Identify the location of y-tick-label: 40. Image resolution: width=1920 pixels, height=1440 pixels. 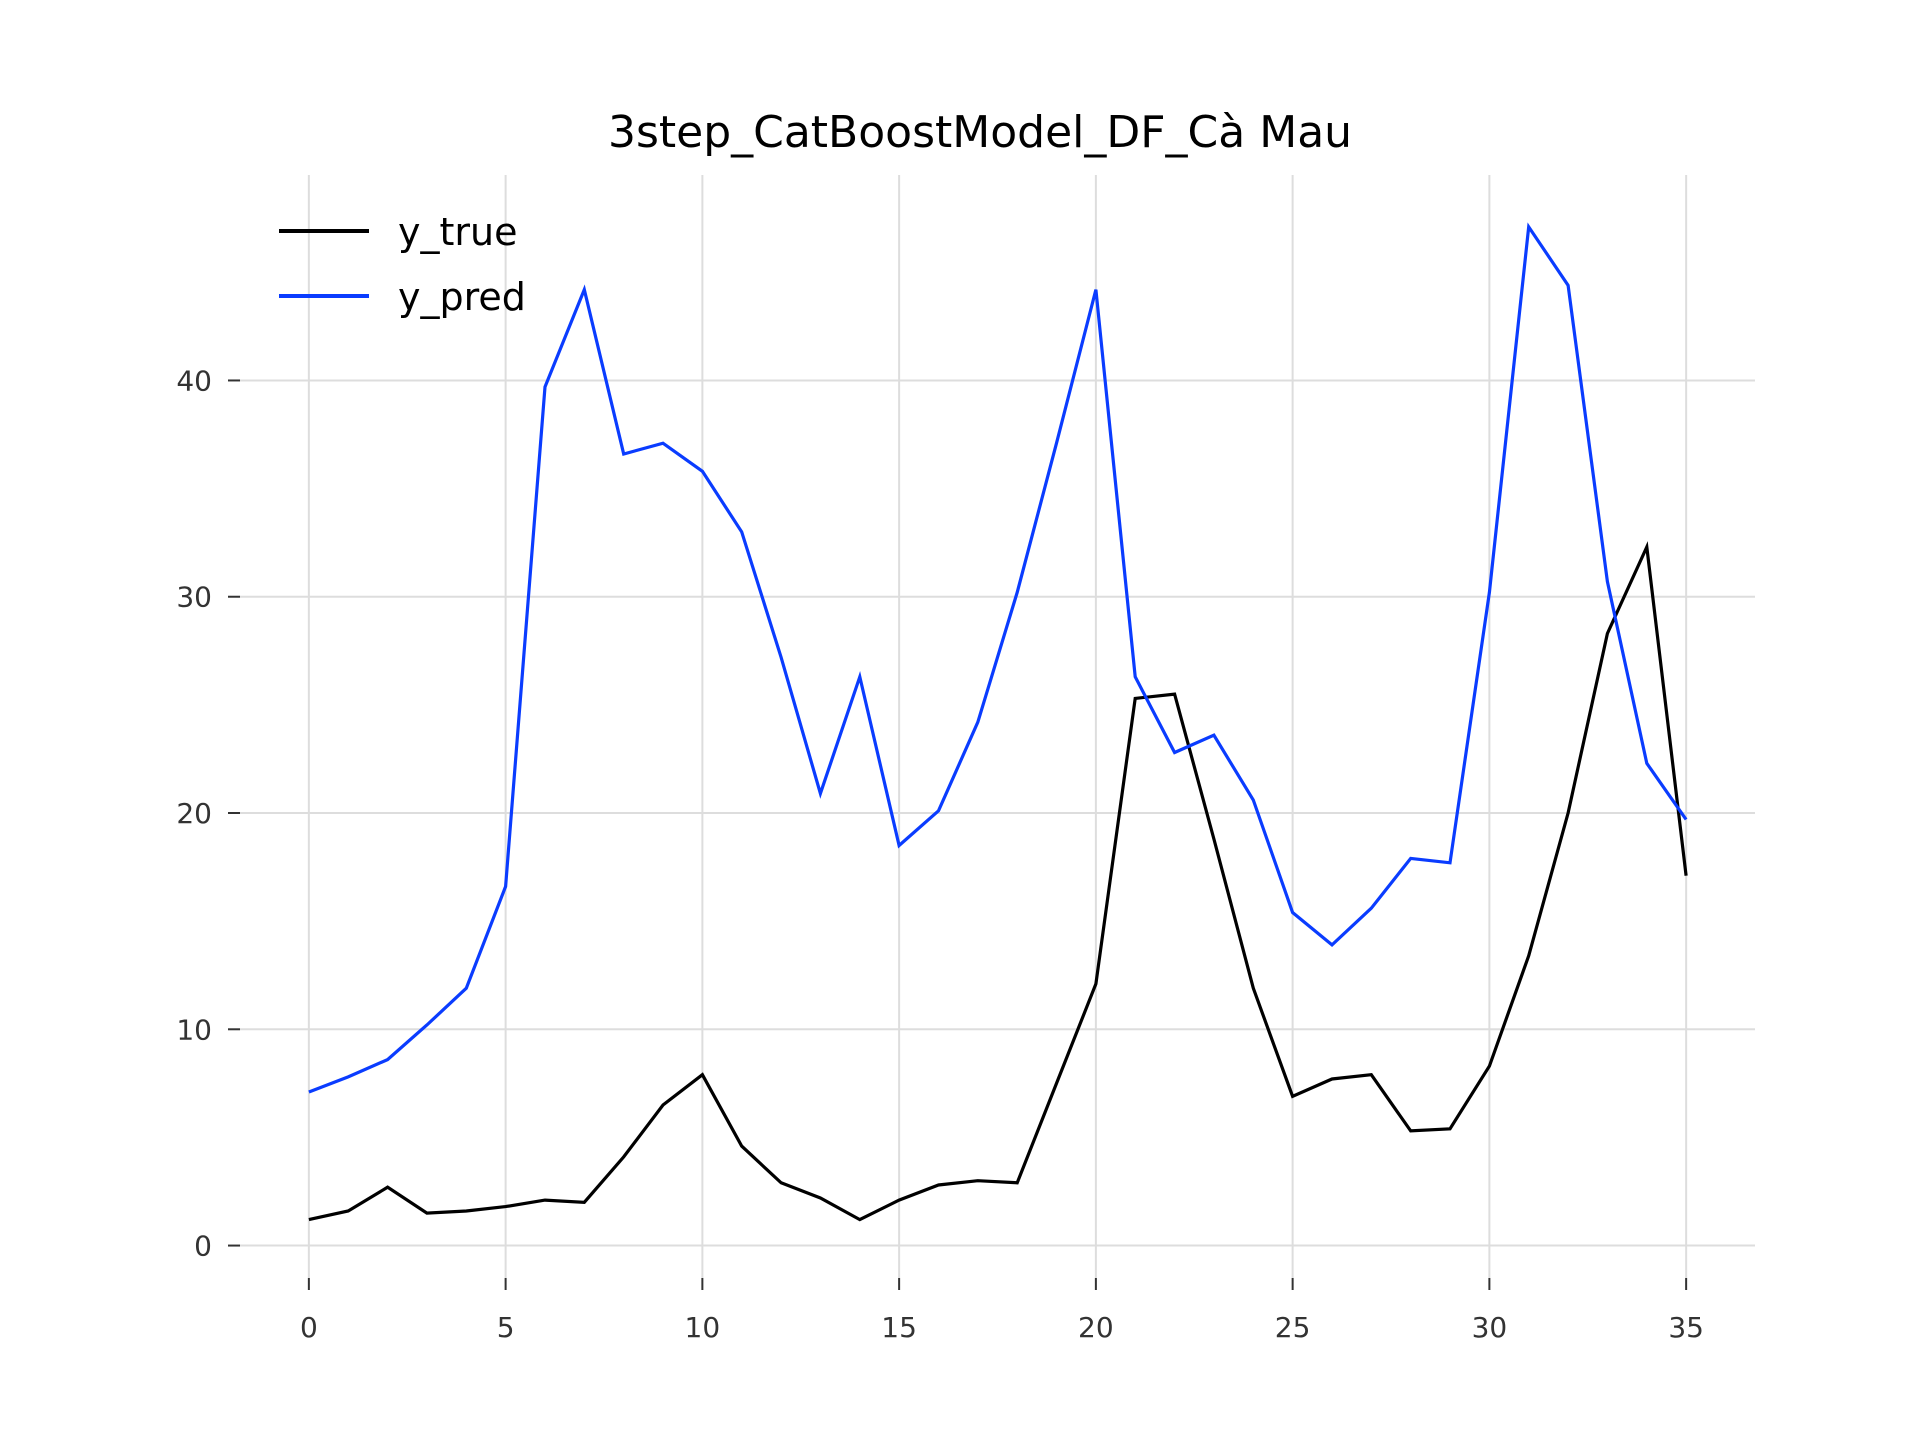
(194, 380).